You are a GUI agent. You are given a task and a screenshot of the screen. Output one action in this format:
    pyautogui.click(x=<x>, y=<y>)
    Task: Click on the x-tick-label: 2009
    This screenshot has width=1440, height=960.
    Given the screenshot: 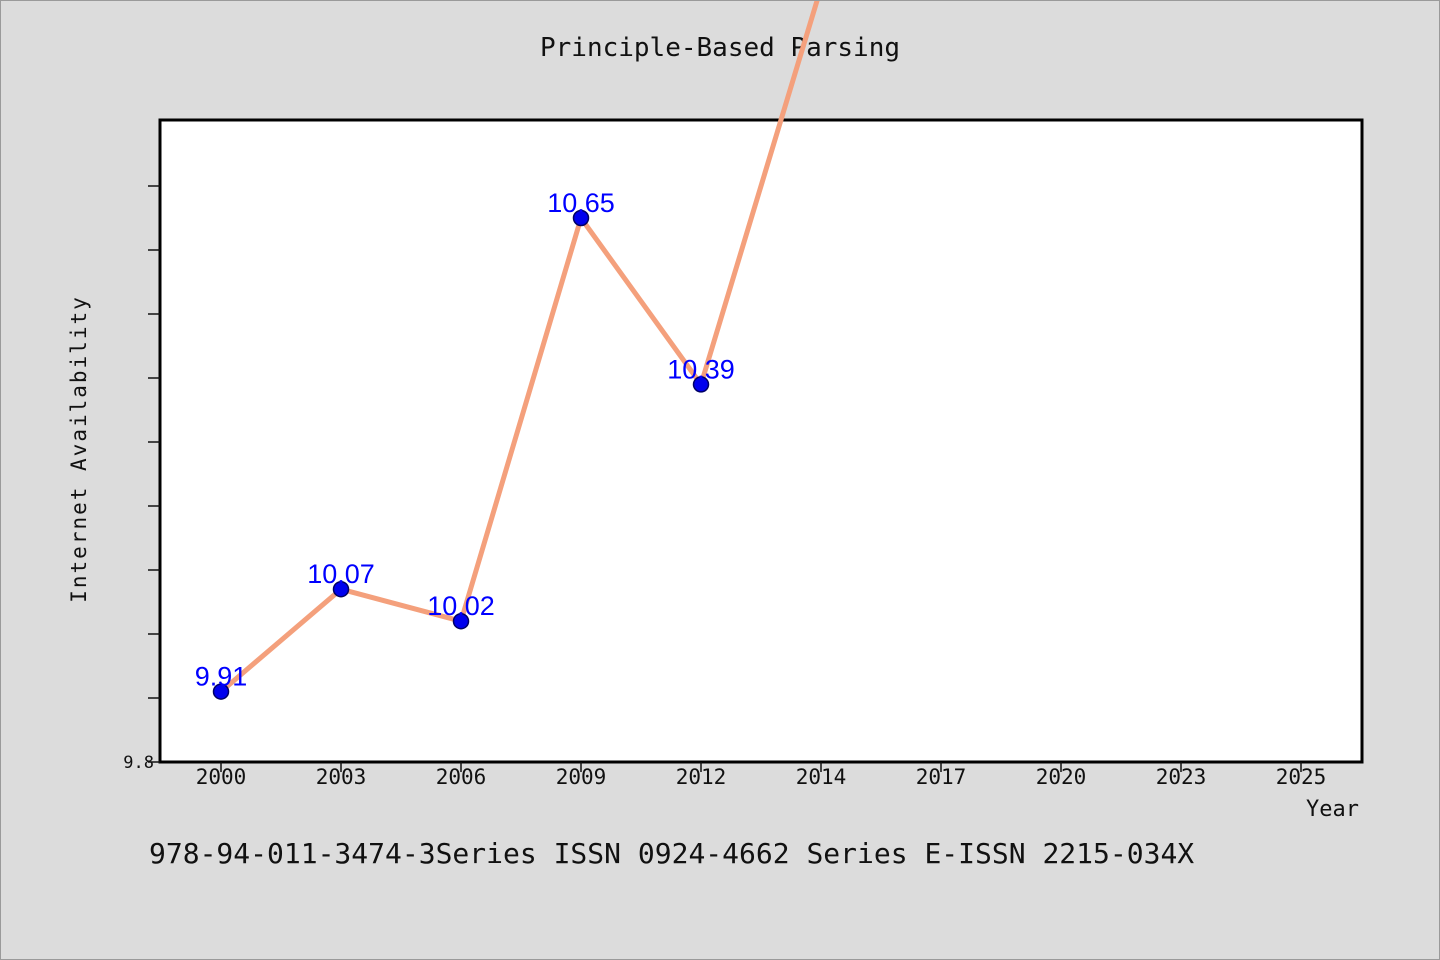 What is the action you would take?
    pyautogui.click(x=581, y=777)
    